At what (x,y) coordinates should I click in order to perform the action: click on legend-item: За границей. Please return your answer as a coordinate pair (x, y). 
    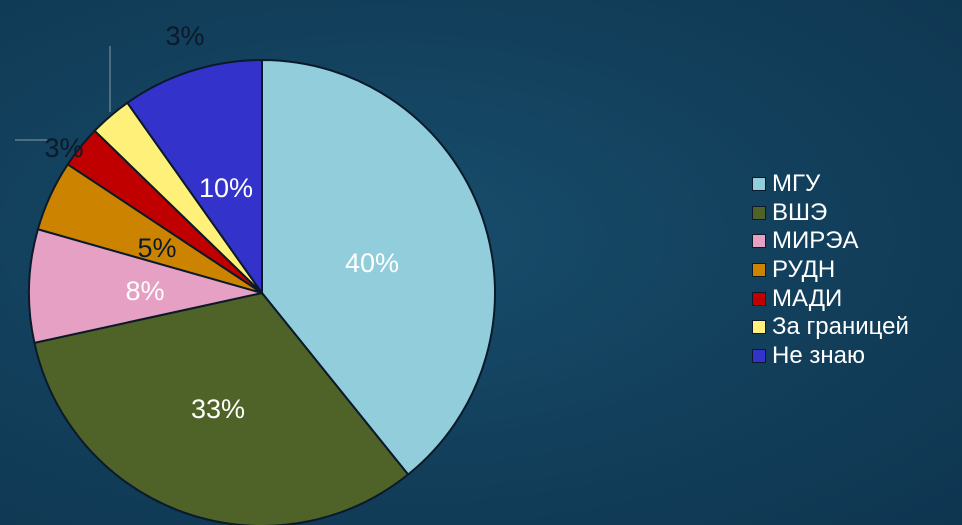
    Looking at the image, I should click on (830, 327).